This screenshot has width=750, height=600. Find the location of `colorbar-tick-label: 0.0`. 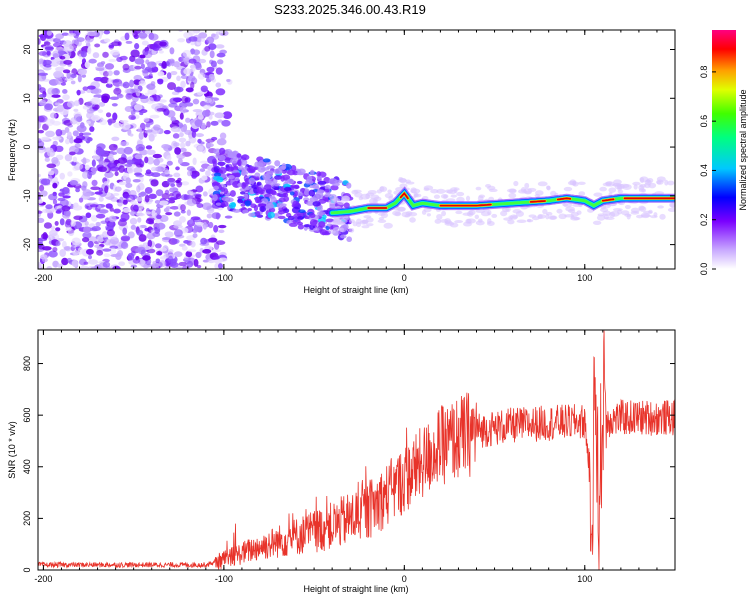

colorbar-tick-label: 0.0 is located at coordinates (704, 269).